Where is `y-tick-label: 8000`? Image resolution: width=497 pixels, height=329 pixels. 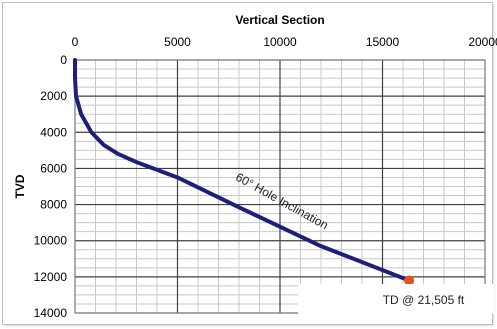
y-tick-label: 8000 is located at coordinates (53, 205).